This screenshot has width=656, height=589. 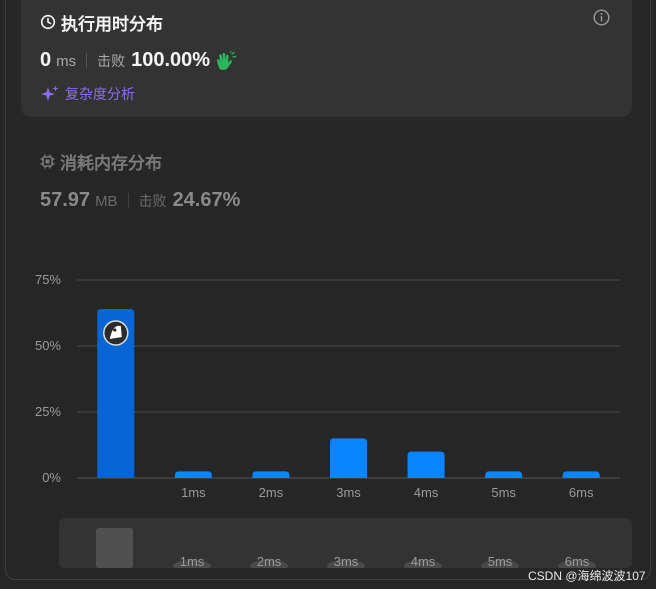 I want to click on x-tick-label: 3ms, so click(x=348, y=492).